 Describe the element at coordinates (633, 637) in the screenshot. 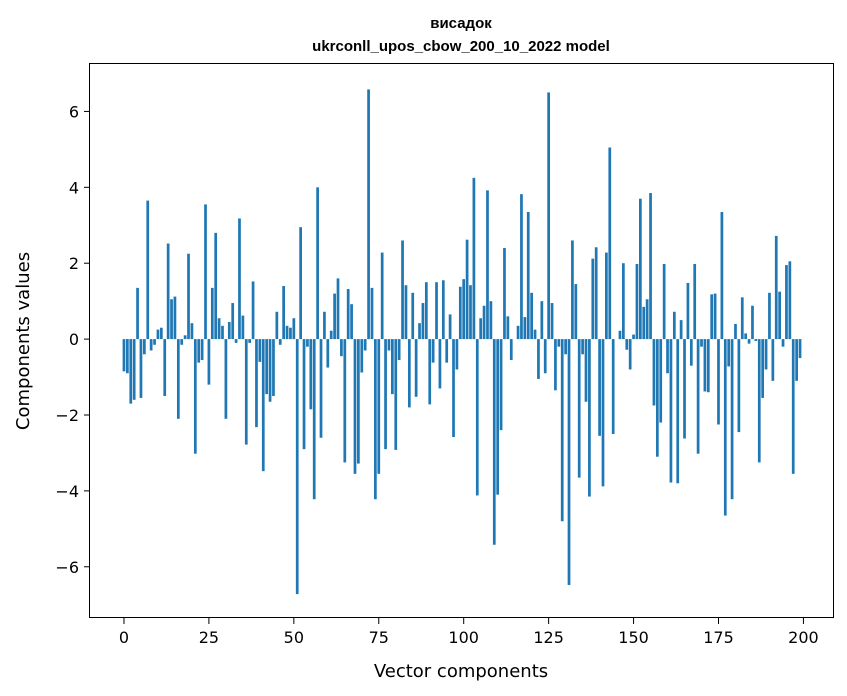

I see `x-tick-label: 150` at that location.